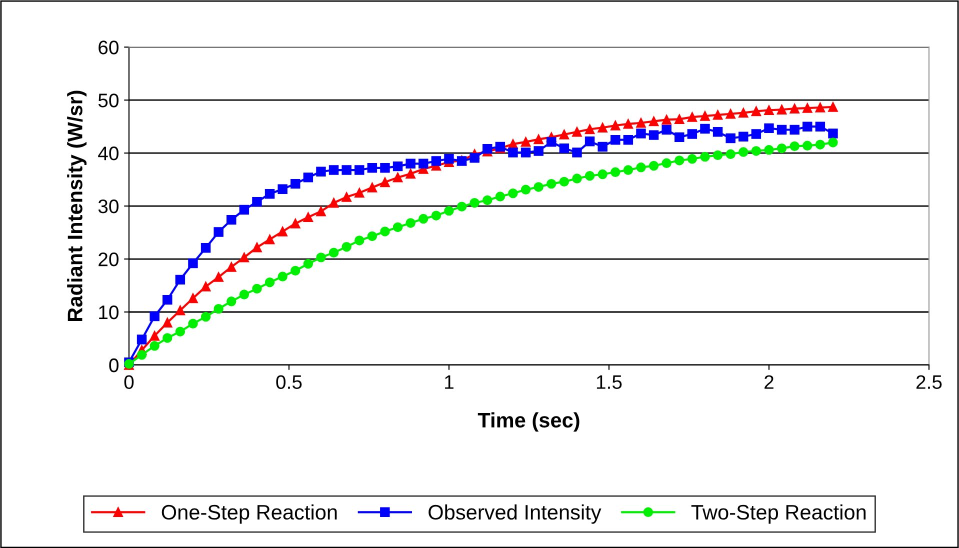 The image size is (959, 548). What do you see at coordinates (769, 382) in the screenshot?
I see `x-tick-label: 2` at bounding box center [769, 382].